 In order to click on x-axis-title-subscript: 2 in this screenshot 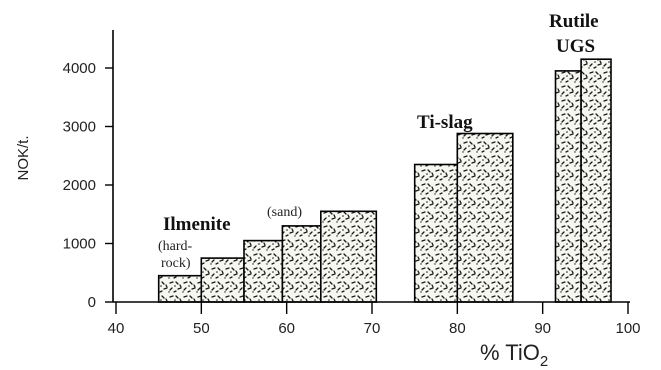, I will do `click(544, 361)`.